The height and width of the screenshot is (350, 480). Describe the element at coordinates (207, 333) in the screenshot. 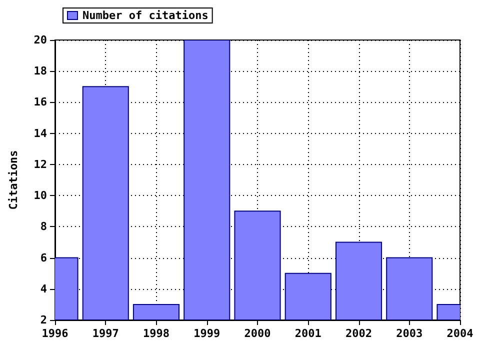

I see `x-tick-label: 1999` at that location.